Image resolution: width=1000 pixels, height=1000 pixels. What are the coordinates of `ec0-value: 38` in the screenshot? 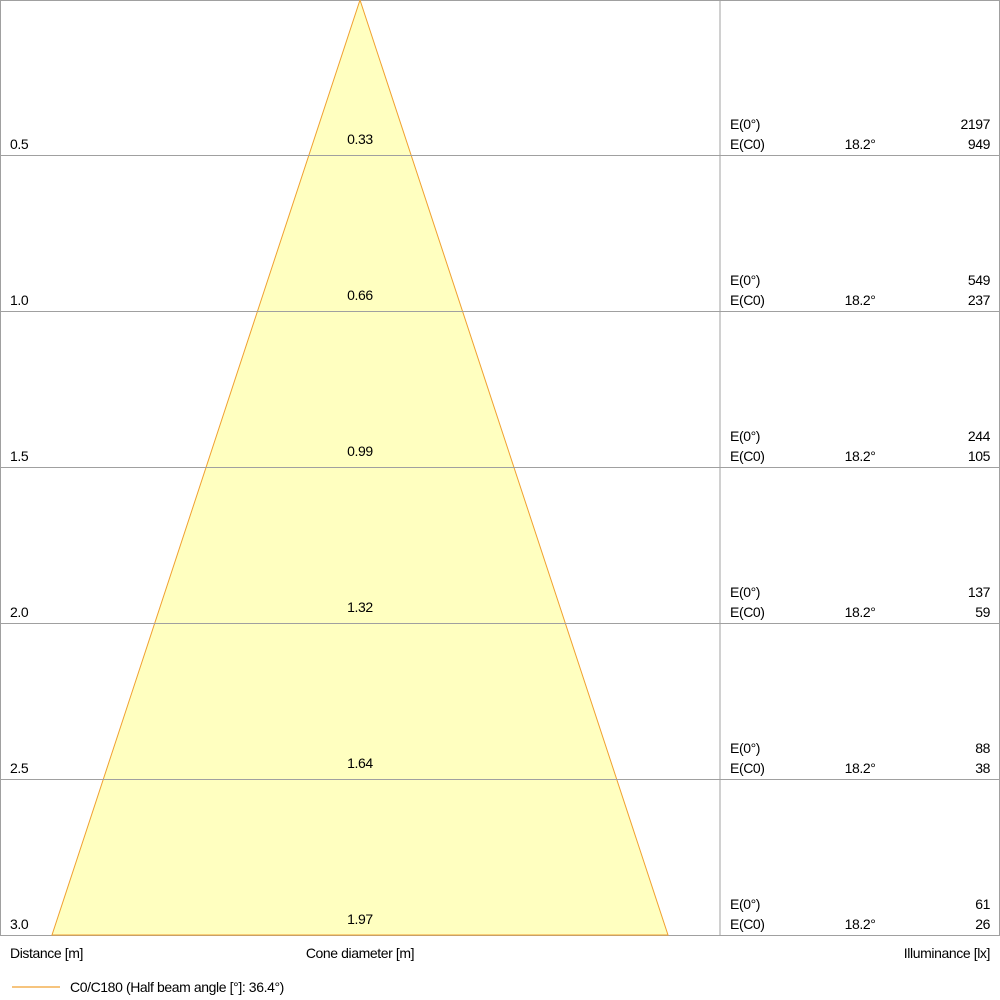 It's located at (982, 768).